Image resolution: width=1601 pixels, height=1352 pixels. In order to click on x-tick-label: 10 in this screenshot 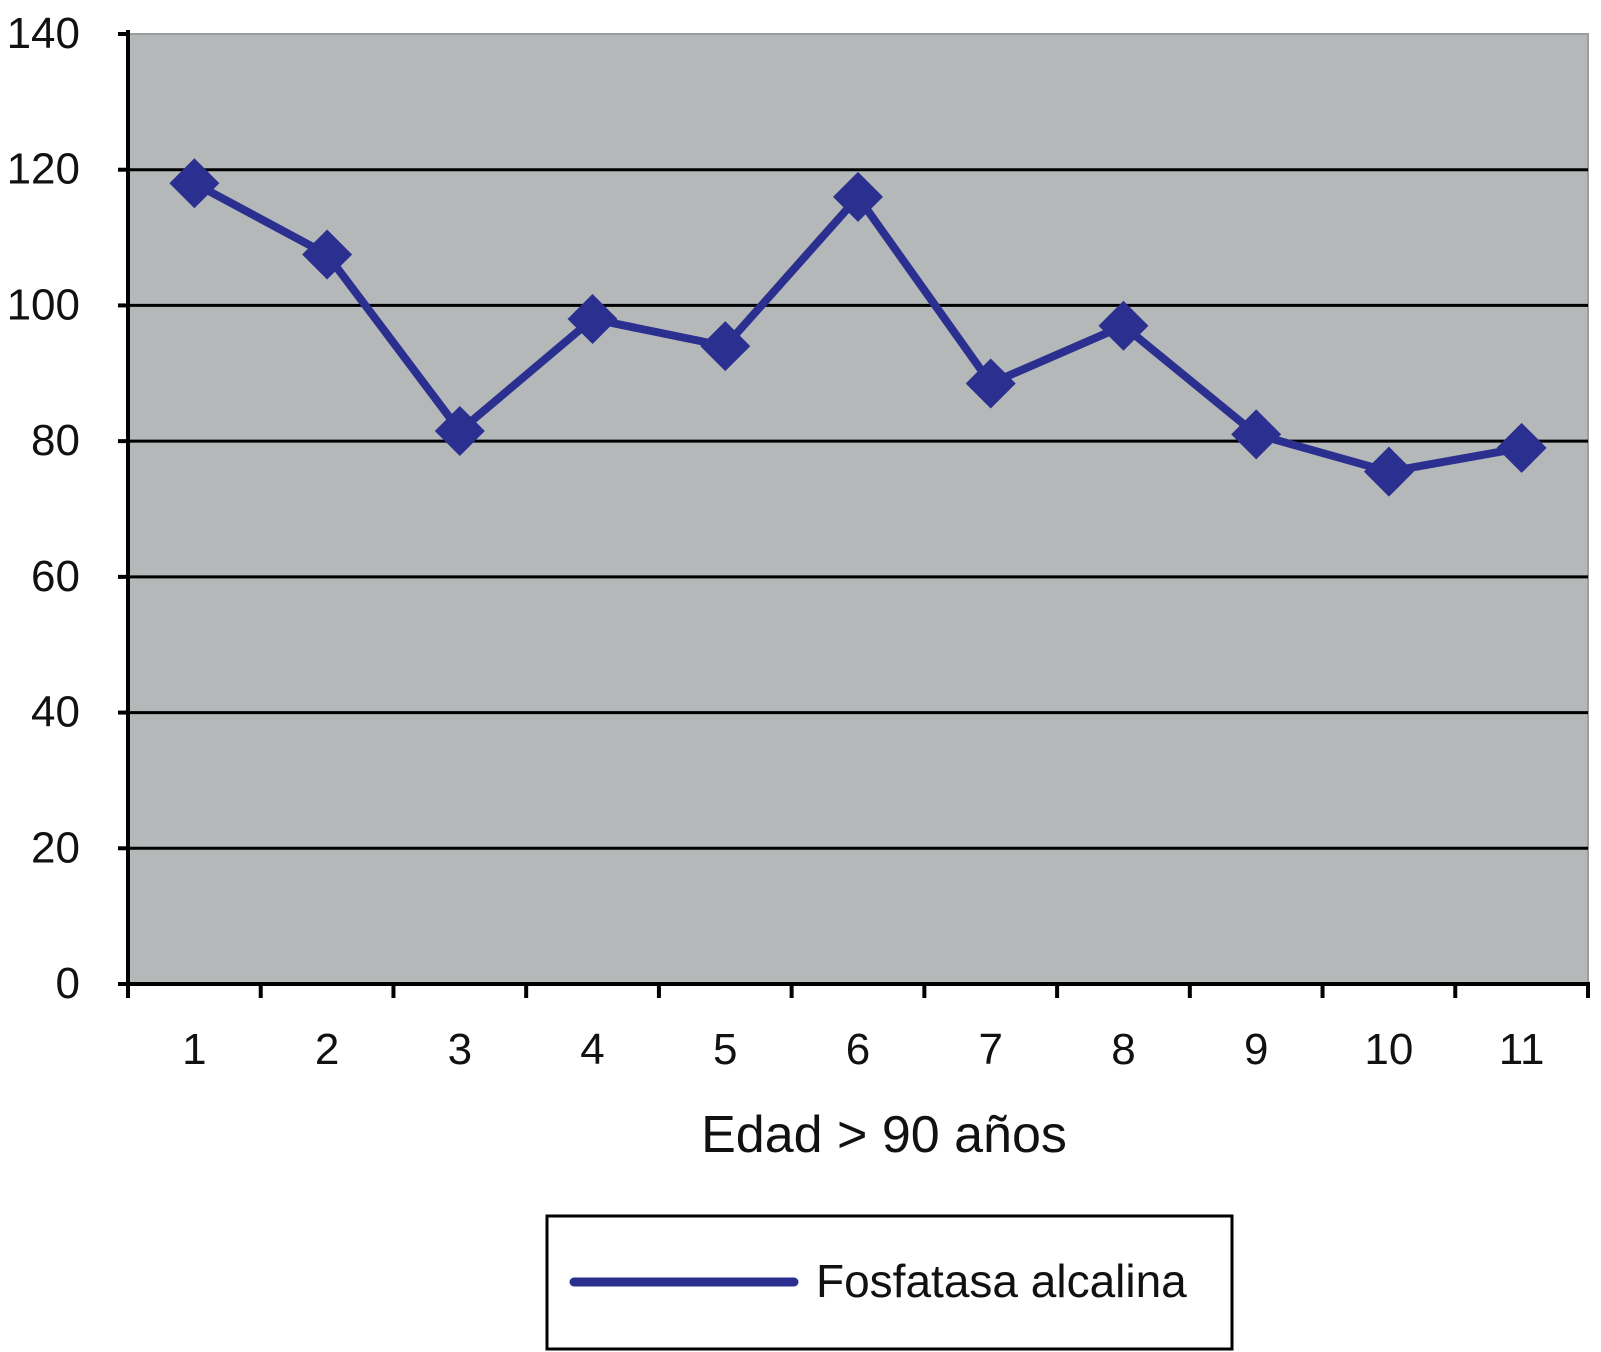, I will do `click(1388, 1049)`.